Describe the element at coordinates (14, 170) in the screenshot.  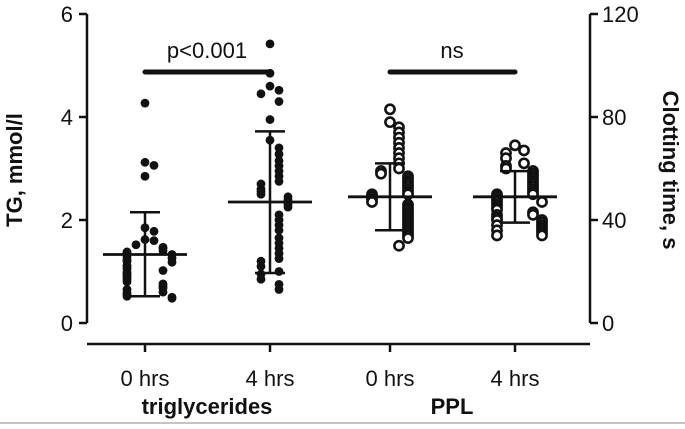
I see `left-axis-title: TG, mmol/l` at that location.